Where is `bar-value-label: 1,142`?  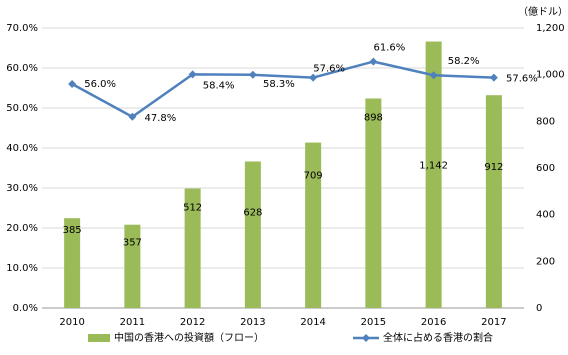
bar-value-label: 1,142 is located at coordinates (433, 166).